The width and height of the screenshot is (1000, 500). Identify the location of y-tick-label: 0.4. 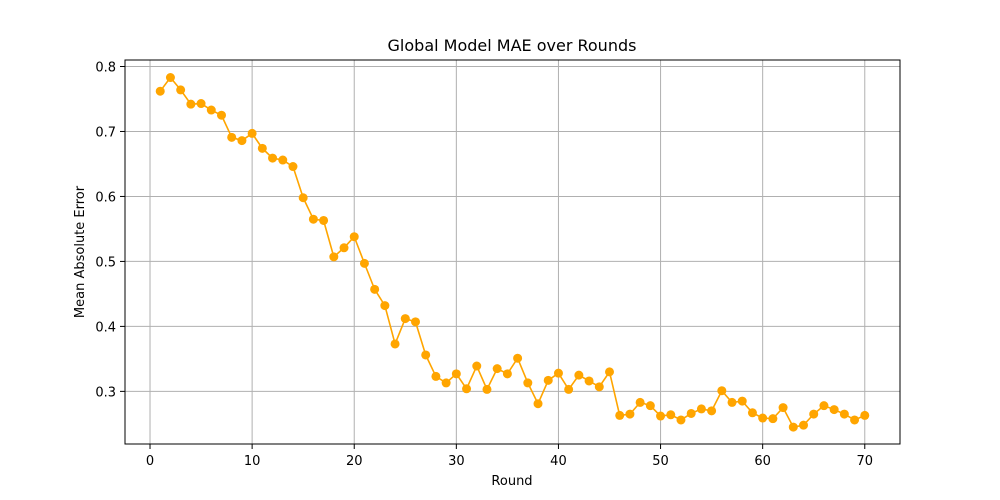
(105, 327).